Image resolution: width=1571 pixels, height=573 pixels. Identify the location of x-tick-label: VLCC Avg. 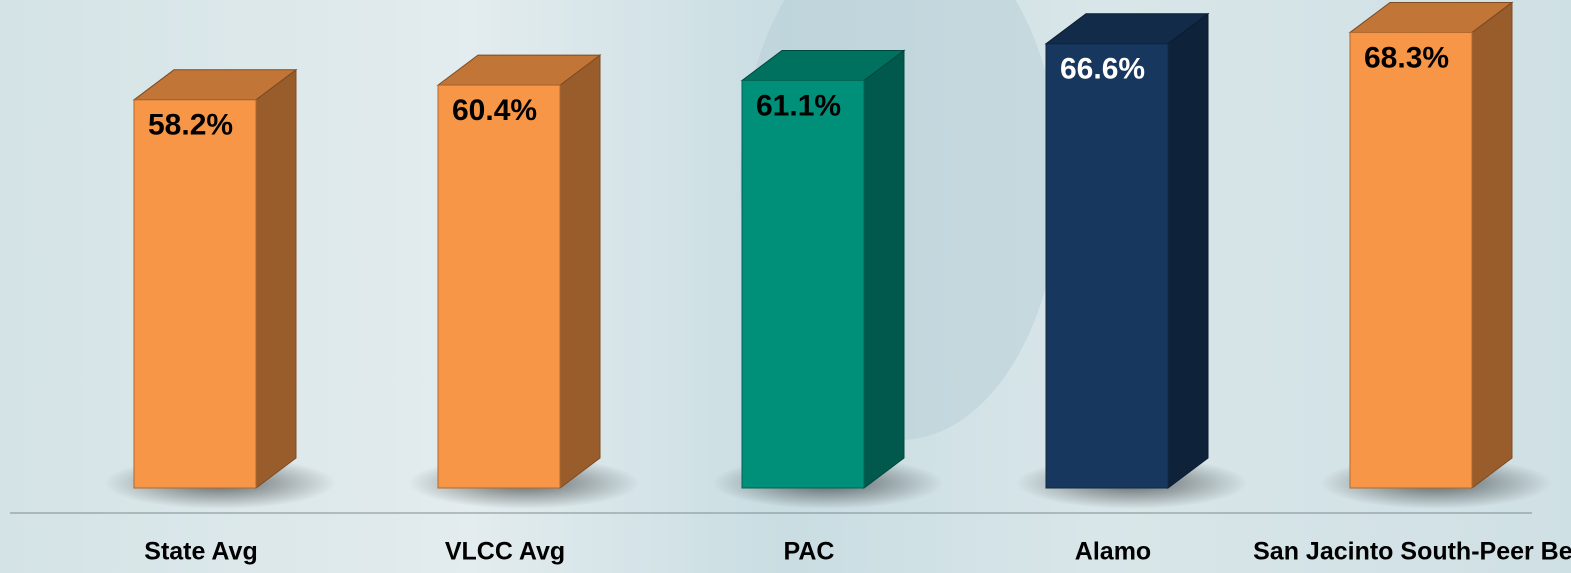
(505, 552).